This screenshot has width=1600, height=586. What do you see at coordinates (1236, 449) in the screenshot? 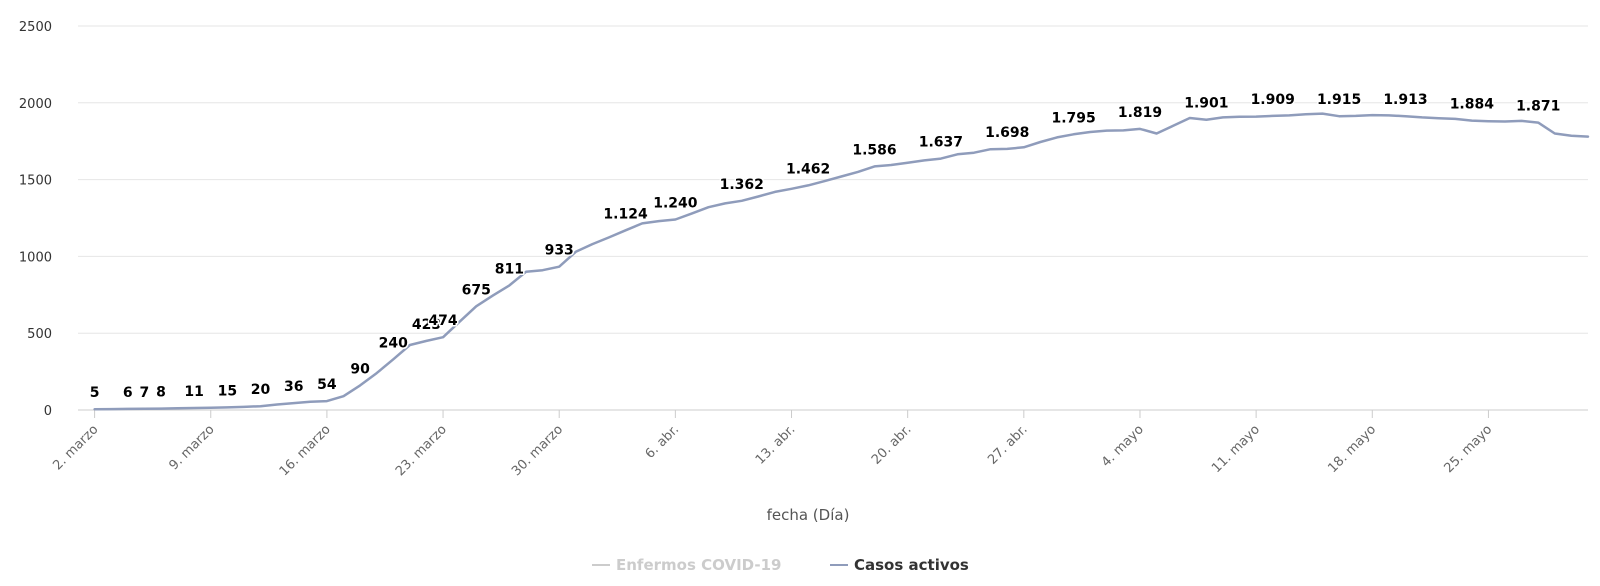
I see `x-tick-label: 11. mayo` at bounding box center [1236, 449].